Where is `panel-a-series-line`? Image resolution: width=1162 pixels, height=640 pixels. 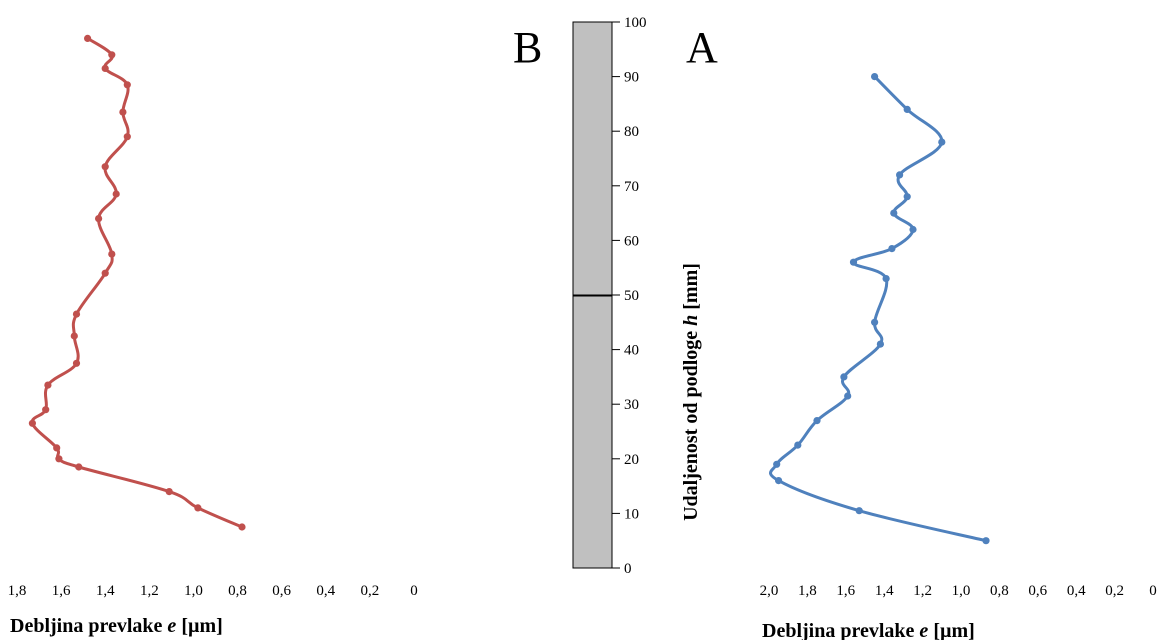
panel-a-series-line is located at coordinates (878, 309).